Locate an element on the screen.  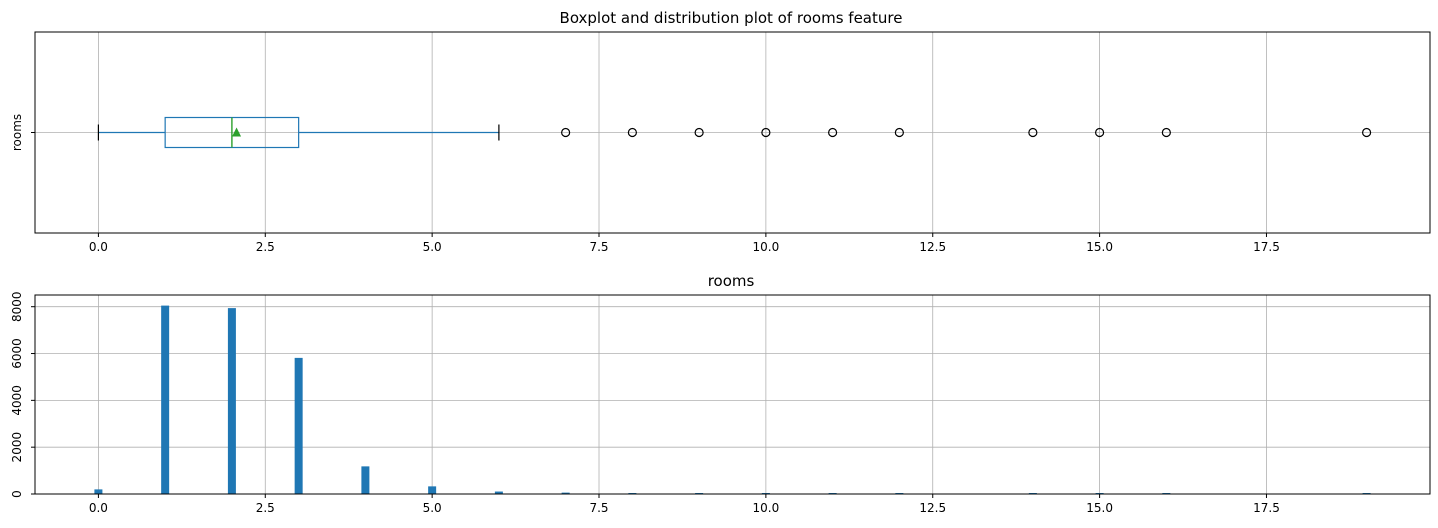
histogram-y-tick-label: 0 is located at coordinates (17, 494).